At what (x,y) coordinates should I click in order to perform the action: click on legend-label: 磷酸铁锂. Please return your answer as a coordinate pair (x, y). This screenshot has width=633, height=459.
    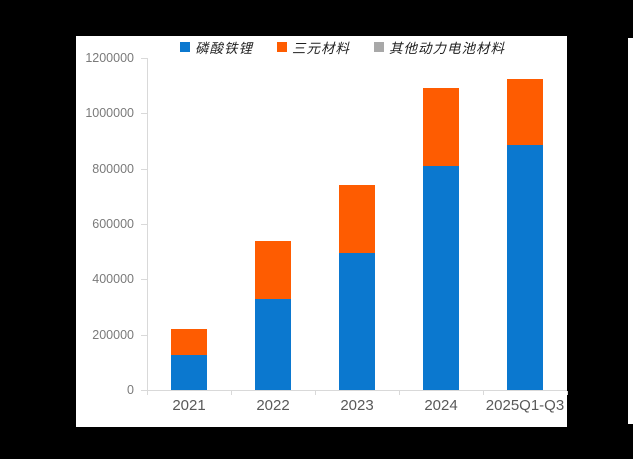
    Looking at the image, I should click on (224, 49).